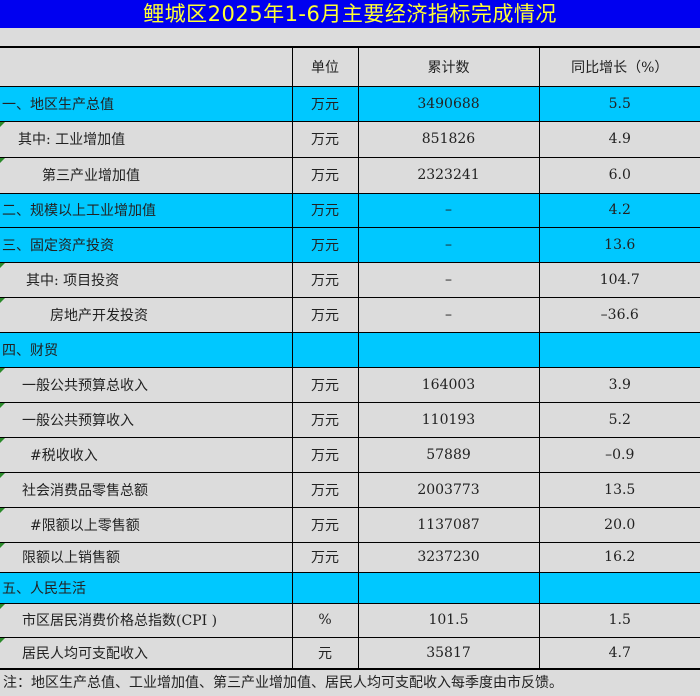 The width and height of the screenshot is (700, 696). What do you see at coordinates (120, 621) in the screenshot?
I see `cell-text: 市区居民消费价格总指数(CPI )` at bounding box center [120, 621].